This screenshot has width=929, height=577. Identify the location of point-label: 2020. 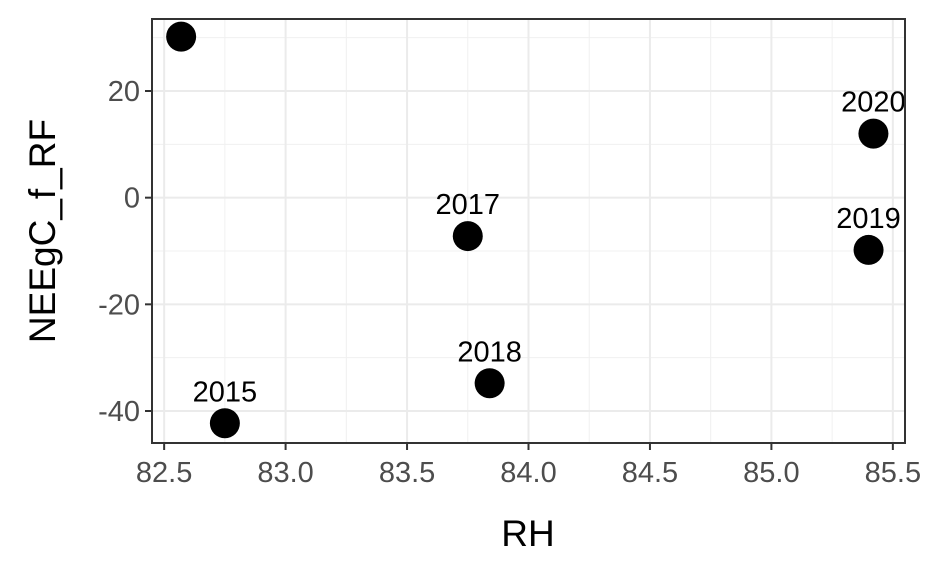
(873, 103).